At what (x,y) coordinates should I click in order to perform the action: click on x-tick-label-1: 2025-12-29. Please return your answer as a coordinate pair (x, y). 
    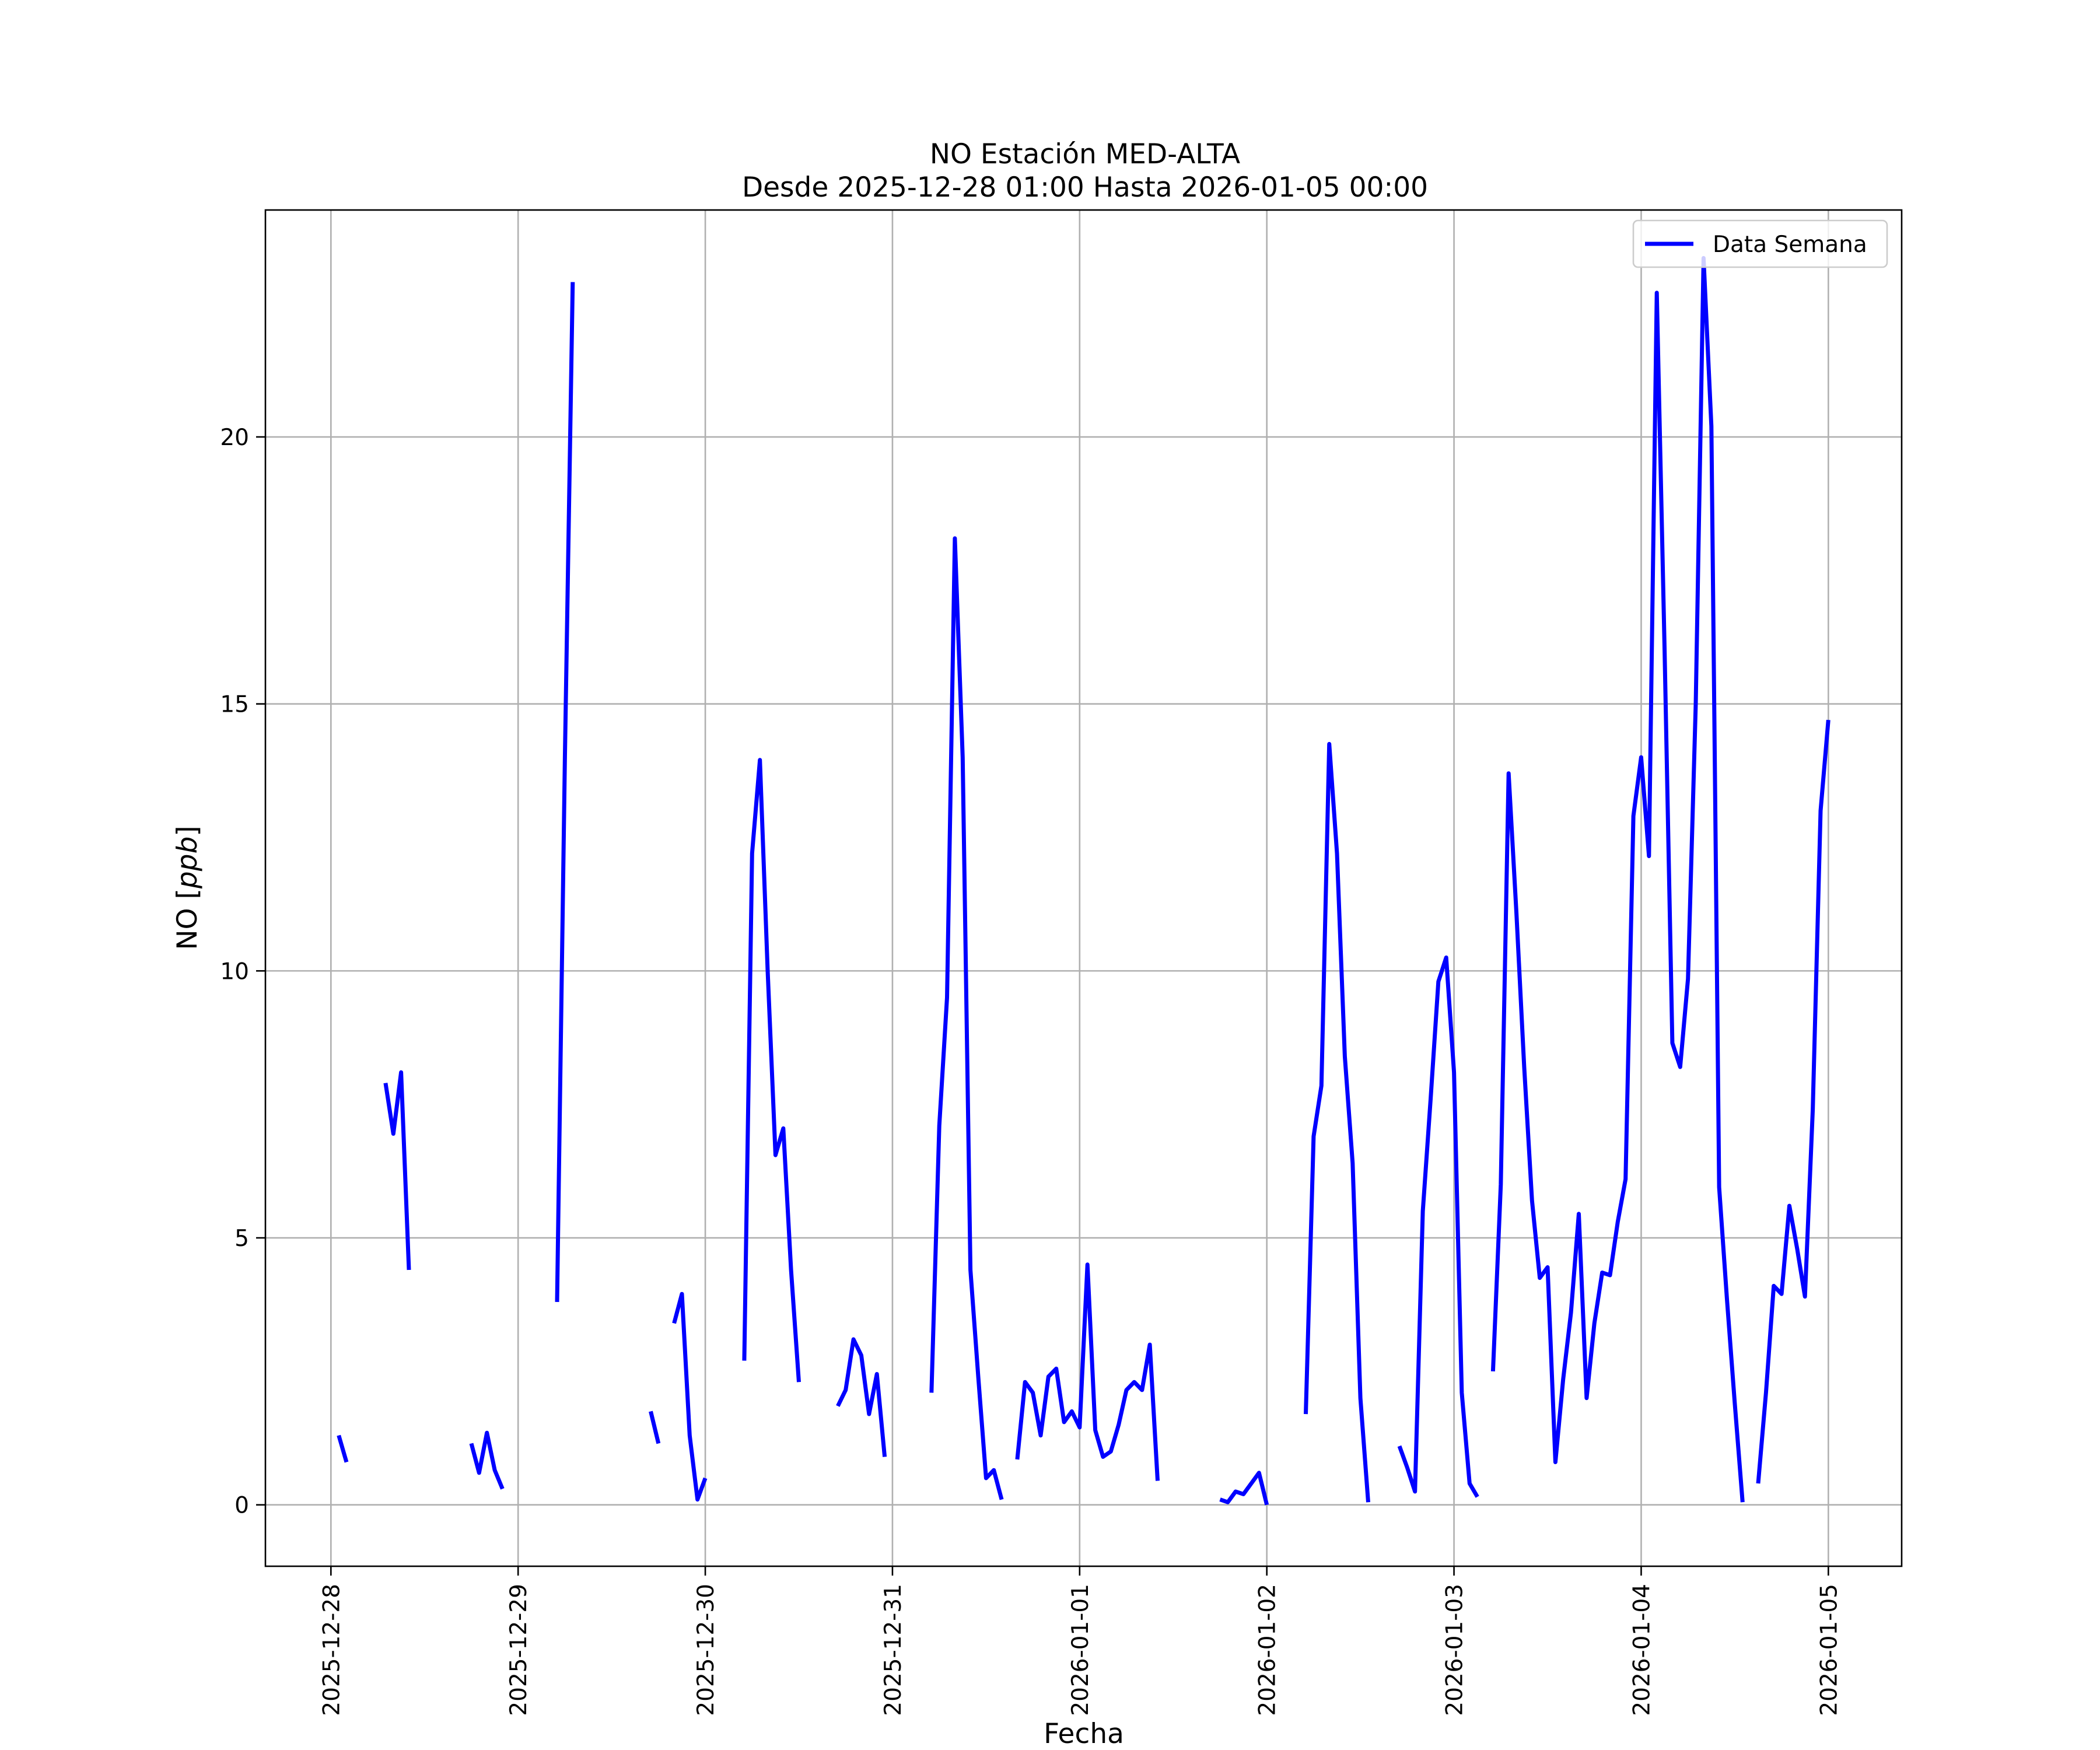
    Looking at the image, I should click on (519, 1650).